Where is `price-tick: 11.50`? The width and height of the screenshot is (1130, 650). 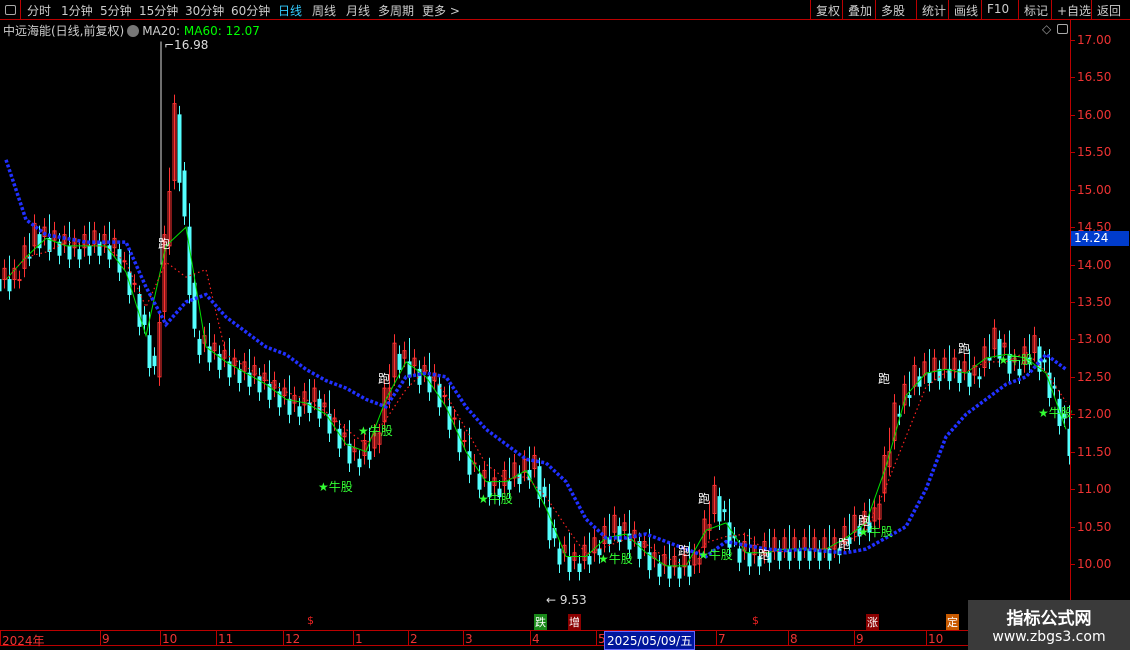
price-tick: 11.50 is located at coordinates (1091, 451).